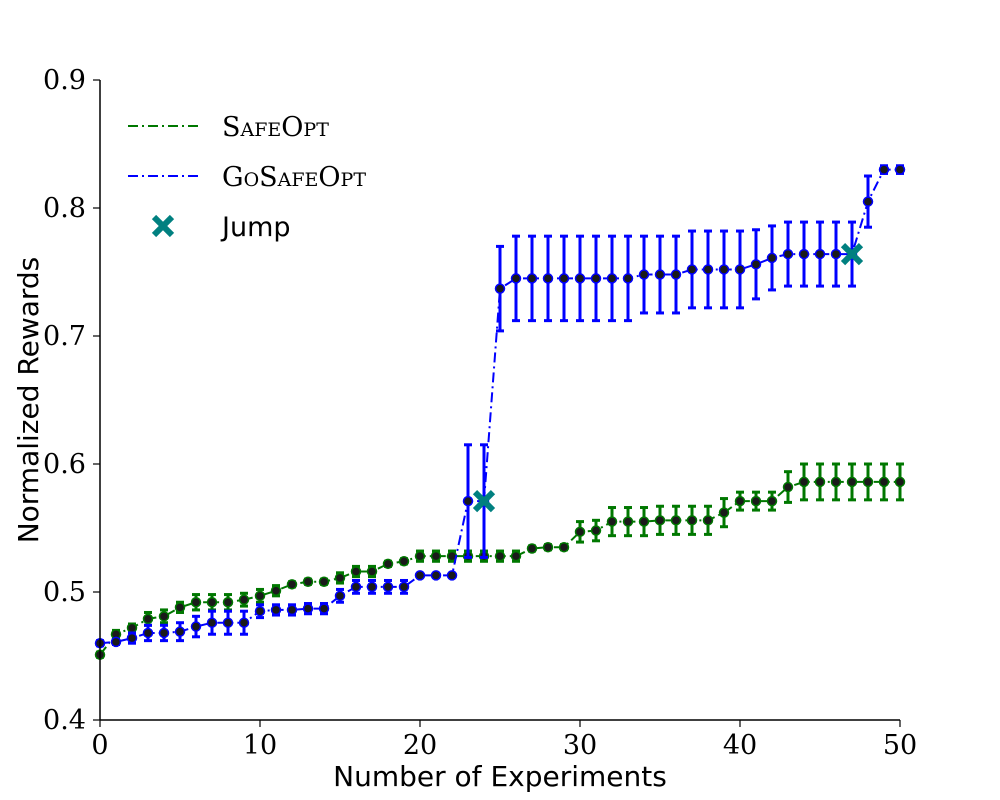 The width and height of the screenshot is (1000, 800). What do you see at coordinates (99, 745) in the screenshot?
I see `x-tick-label: 0` at bounding box center [99, 745].